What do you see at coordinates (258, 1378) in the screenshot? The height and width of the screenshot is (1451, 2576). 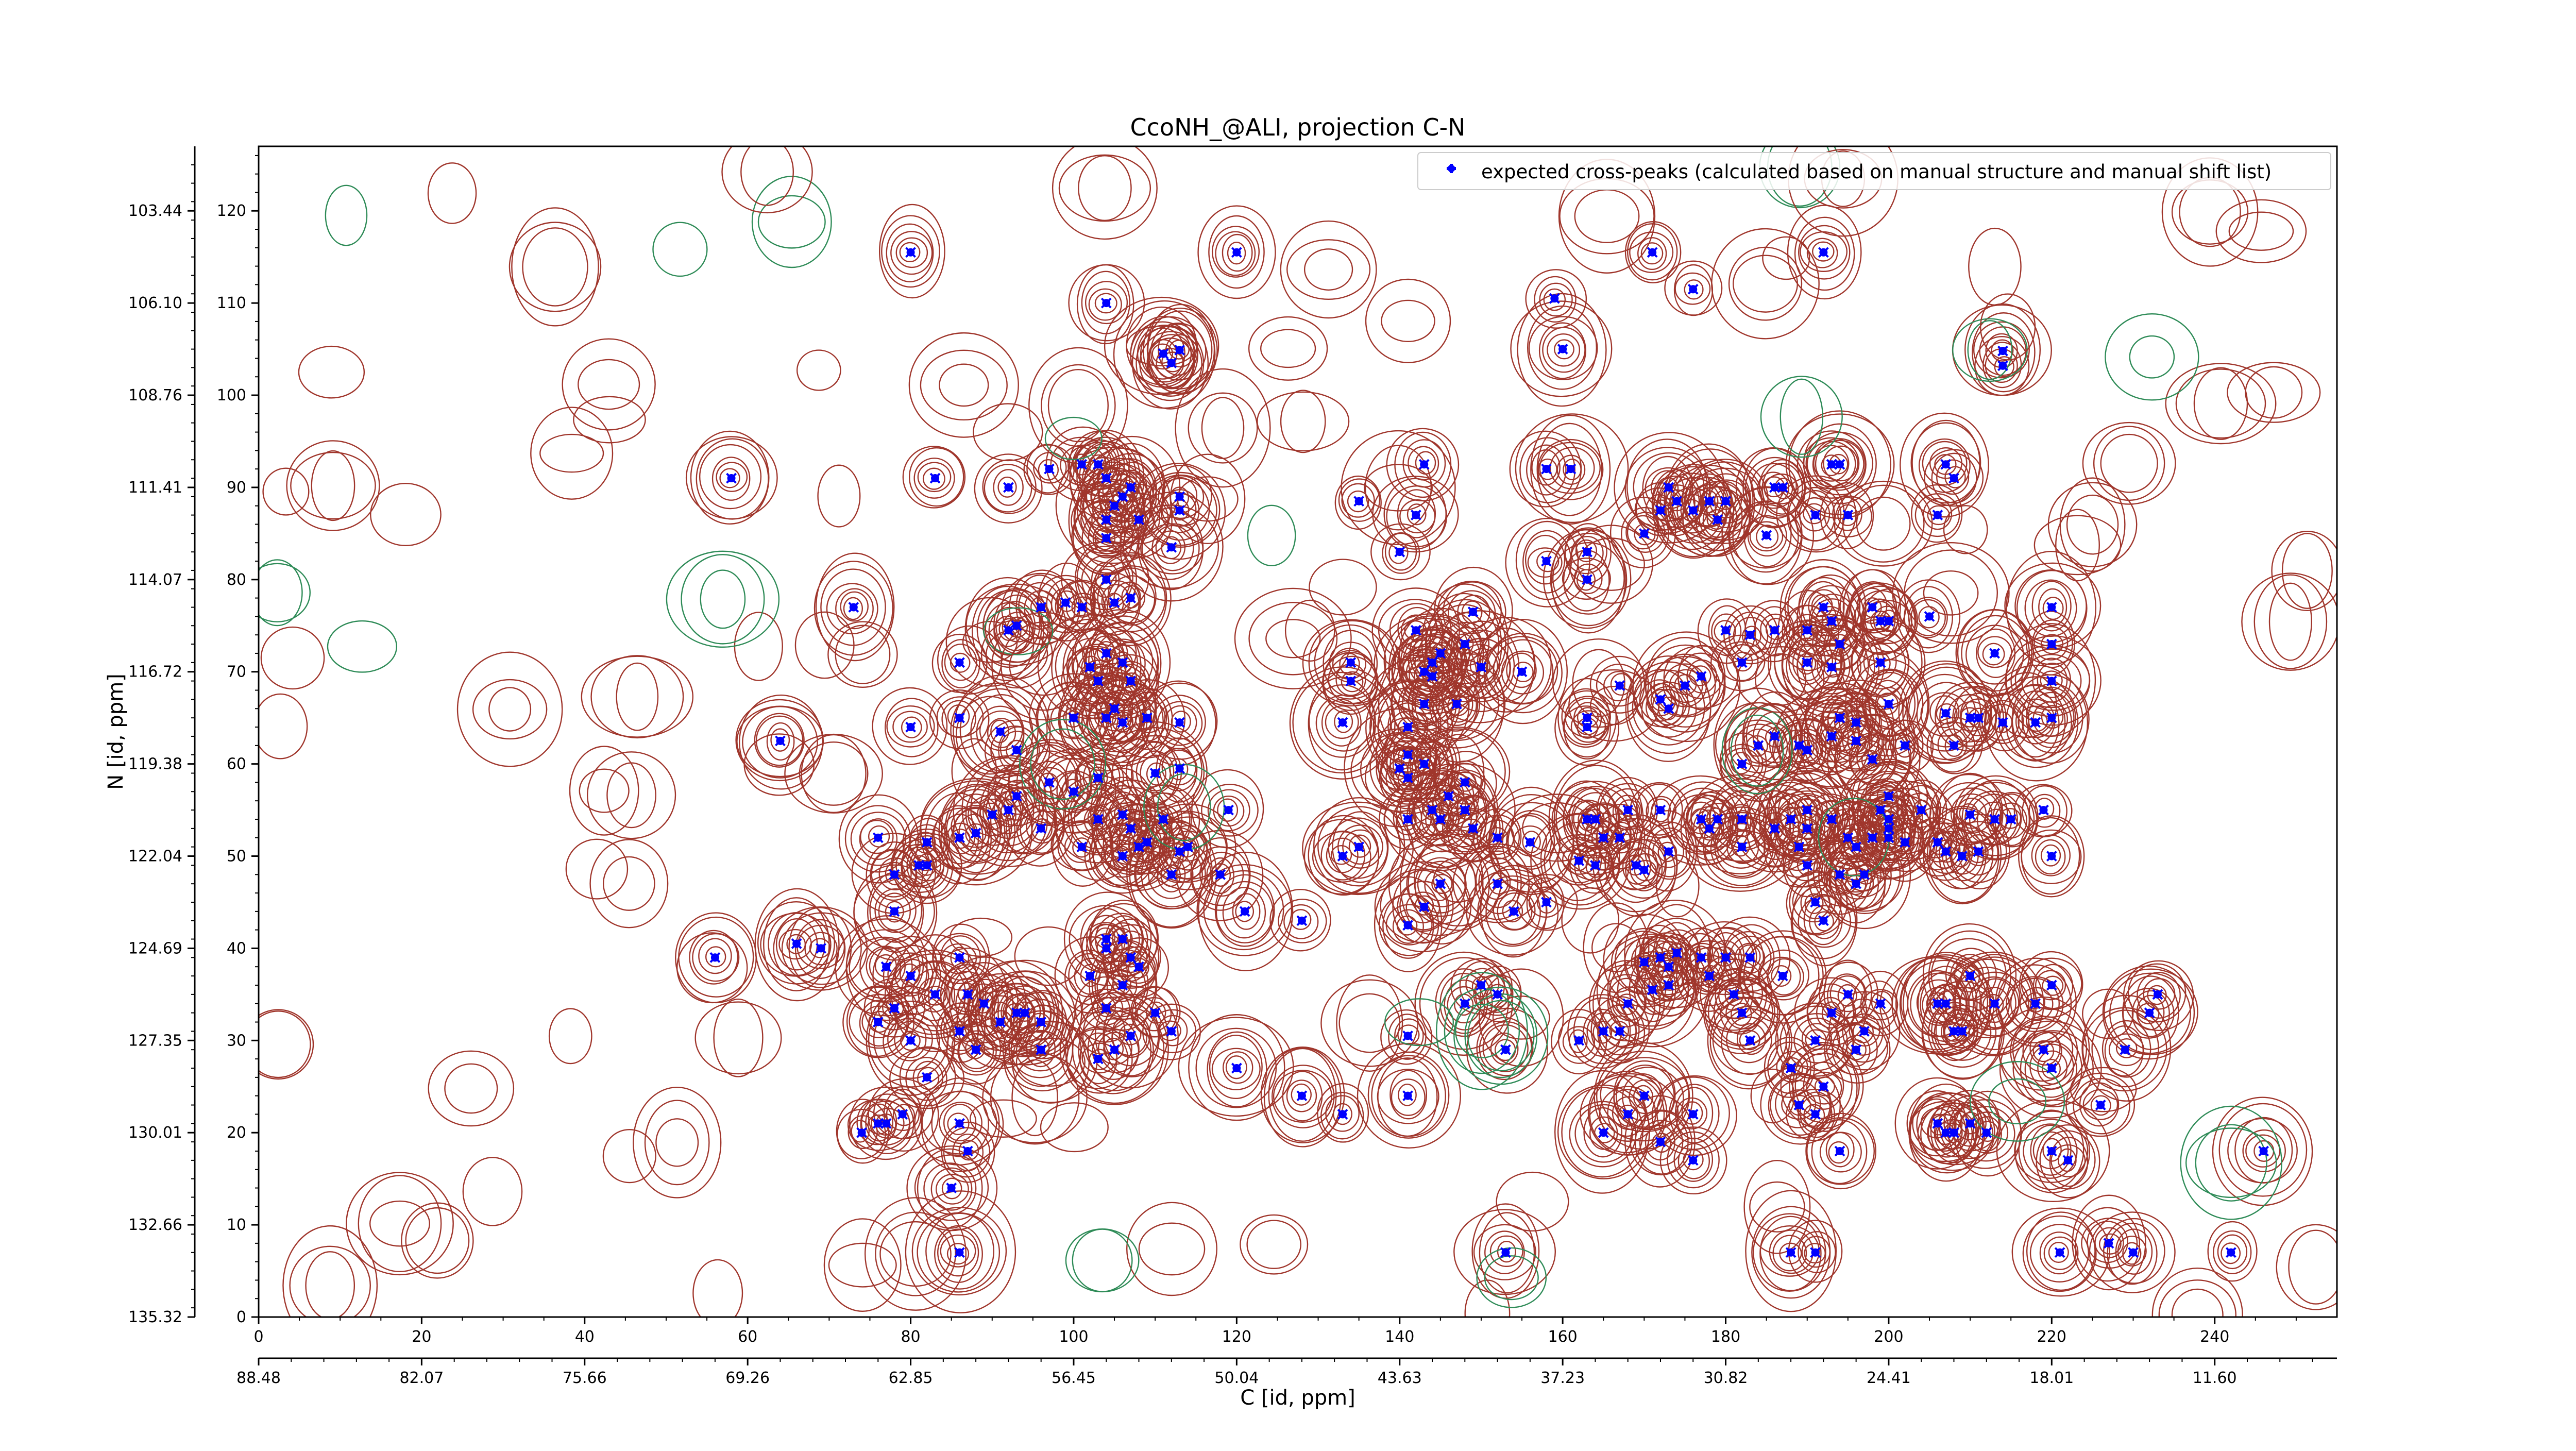 I see `x-ppm-tick-label: 88.48` at bounding box center [258, 1378].